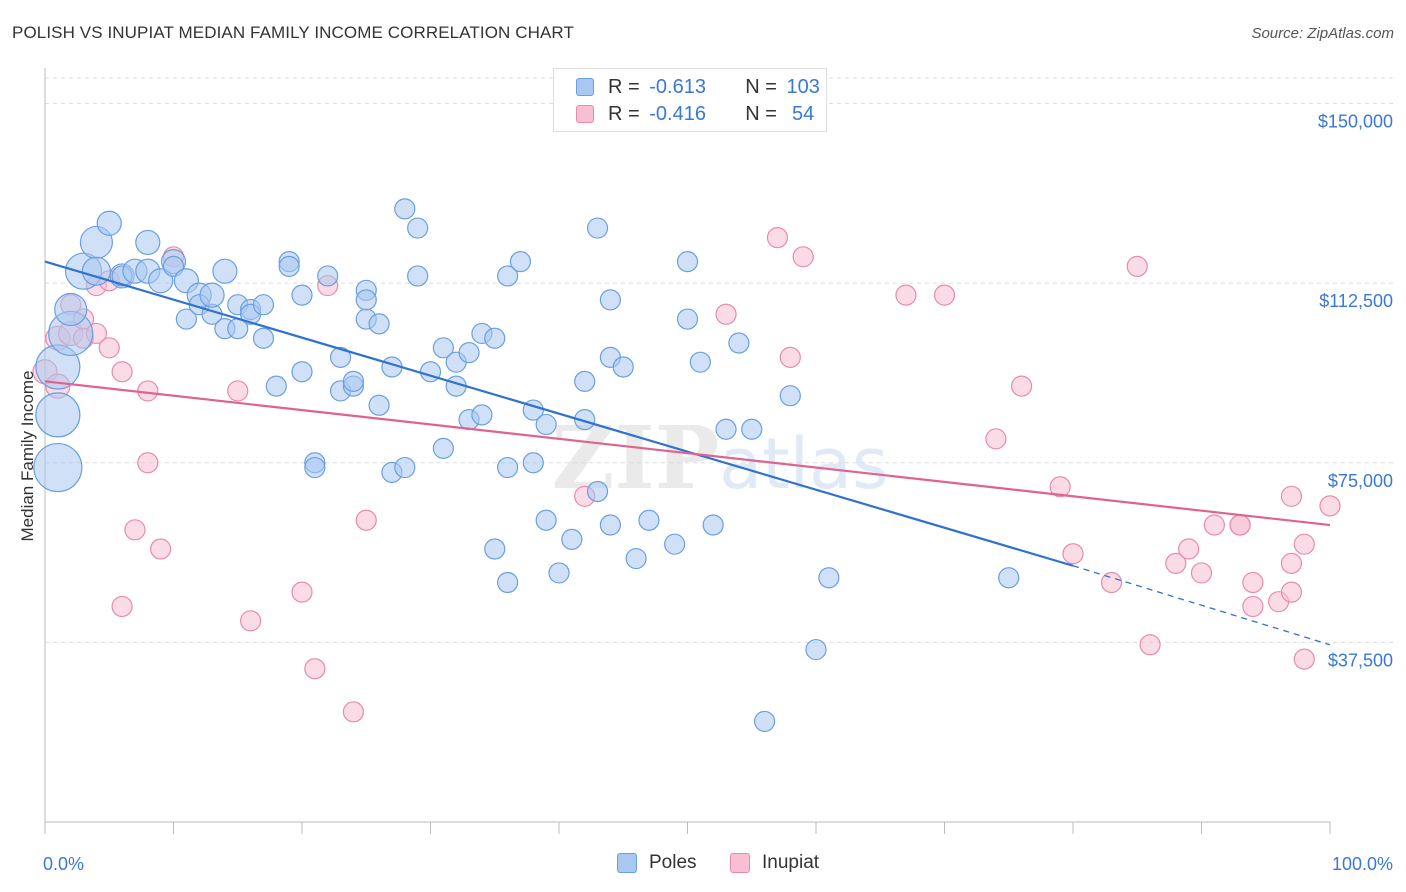 Image resolution: width=1406 pixels, height=892 pixels. What do you see at coordinates (1322, 33) in the screenshot?
I see `source-text: Source: ZipAtlas.com` at bounding box center [1322, 33].